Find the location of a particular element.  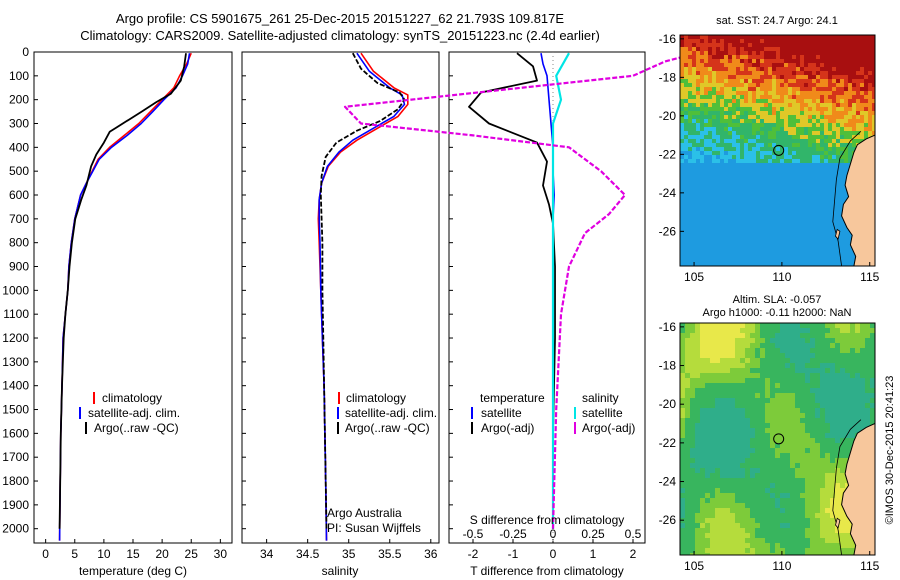

x-tick-label: 15 is located at coordinates (133, 554).